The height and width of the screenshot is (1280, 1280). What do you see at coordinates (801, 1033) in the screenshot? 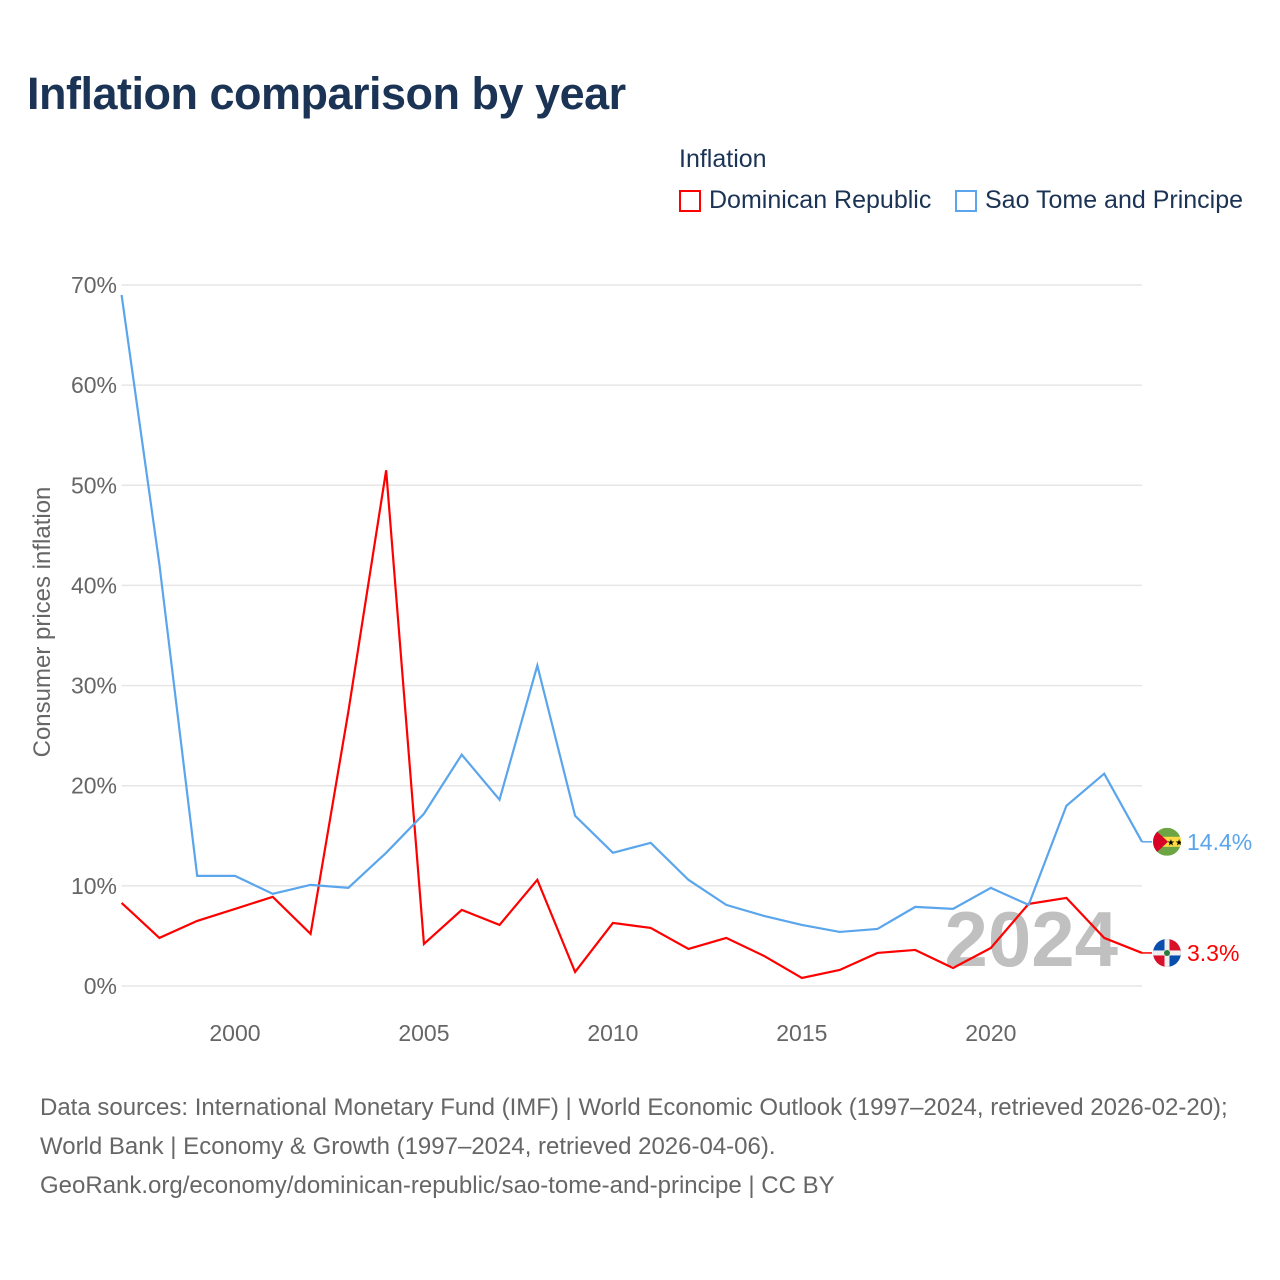
I see `x-tick-label: 2015` at bounding box center [801, 1033].